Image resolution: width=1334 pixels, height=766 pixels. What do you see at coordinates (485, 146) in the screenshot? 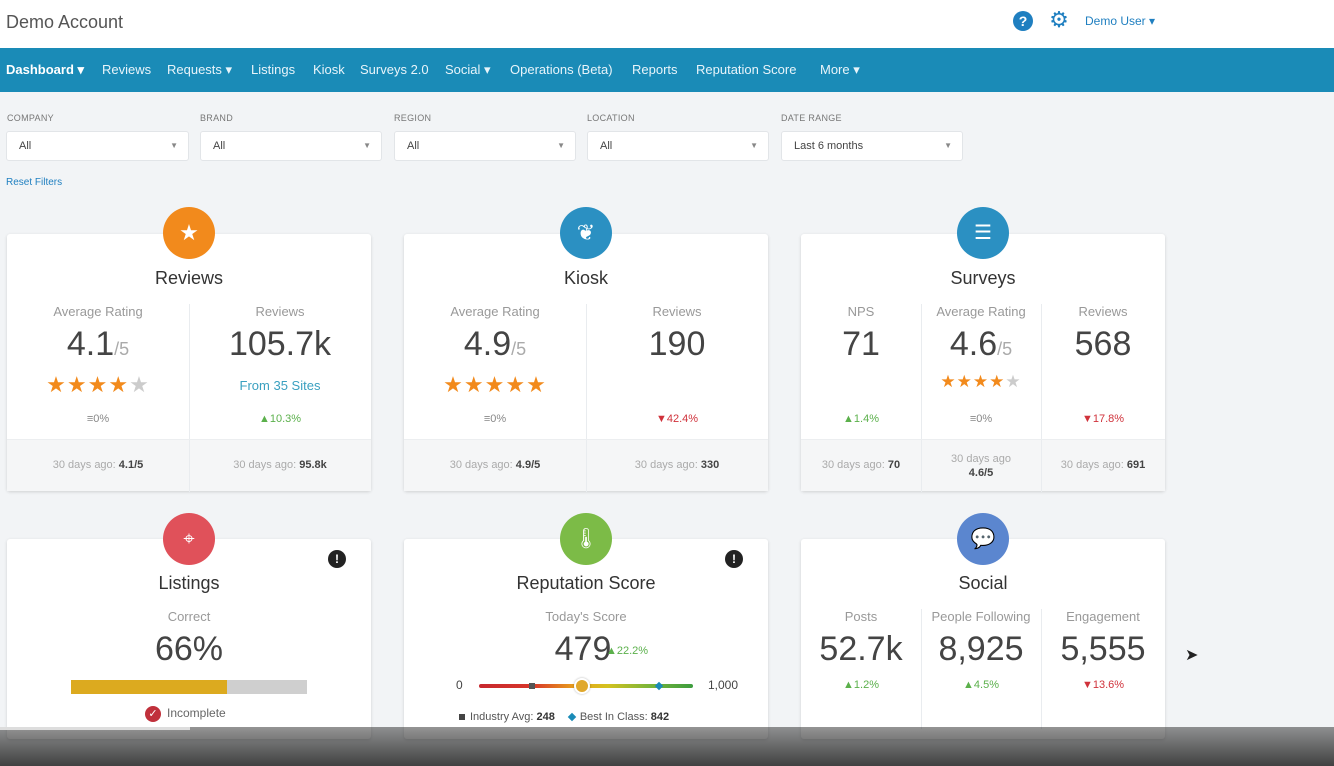
I see `region-select: All ▼` at bounding box center [485, 146].